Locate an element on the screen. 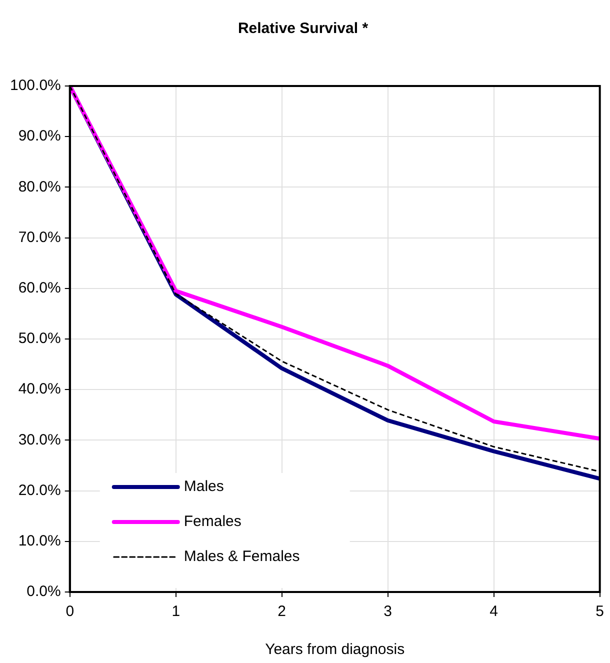 The height and width of the screenshot is (663, 610). y-tick-label: 80.0% is located at coordinates (39, 187).